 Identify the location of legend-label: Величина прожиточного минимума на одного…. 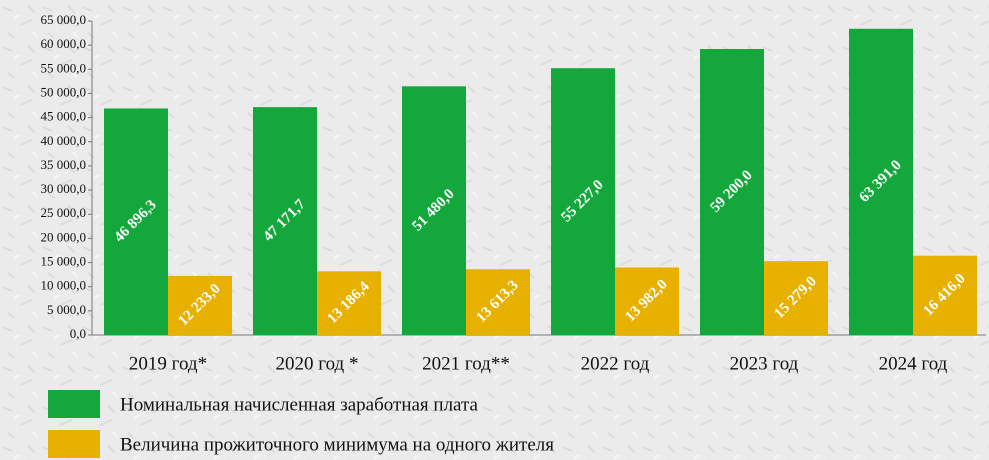
(337, 444).